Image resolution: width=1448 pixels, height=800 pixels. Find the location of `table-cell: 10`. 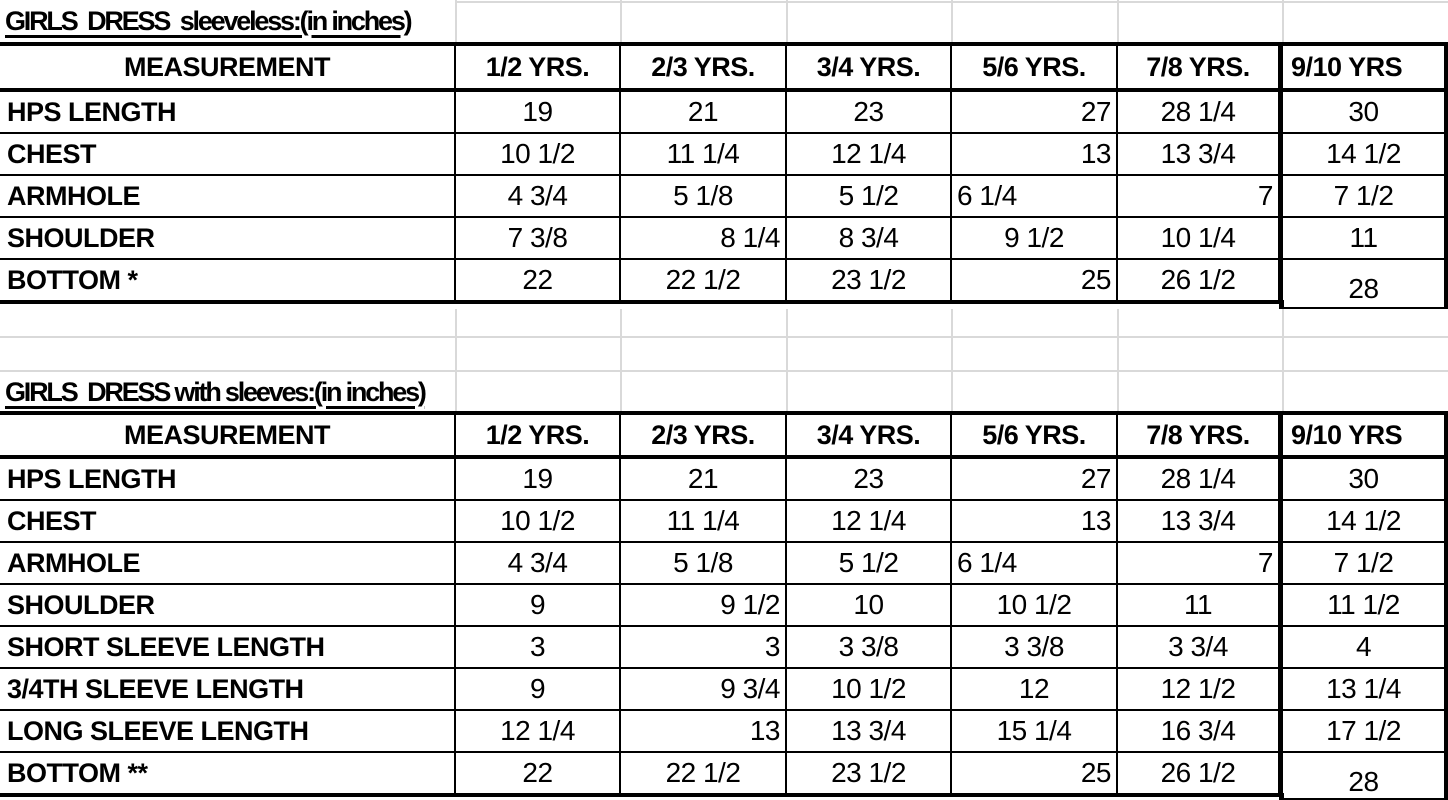

table-cell: 10 is located at coordinates (869, 606).